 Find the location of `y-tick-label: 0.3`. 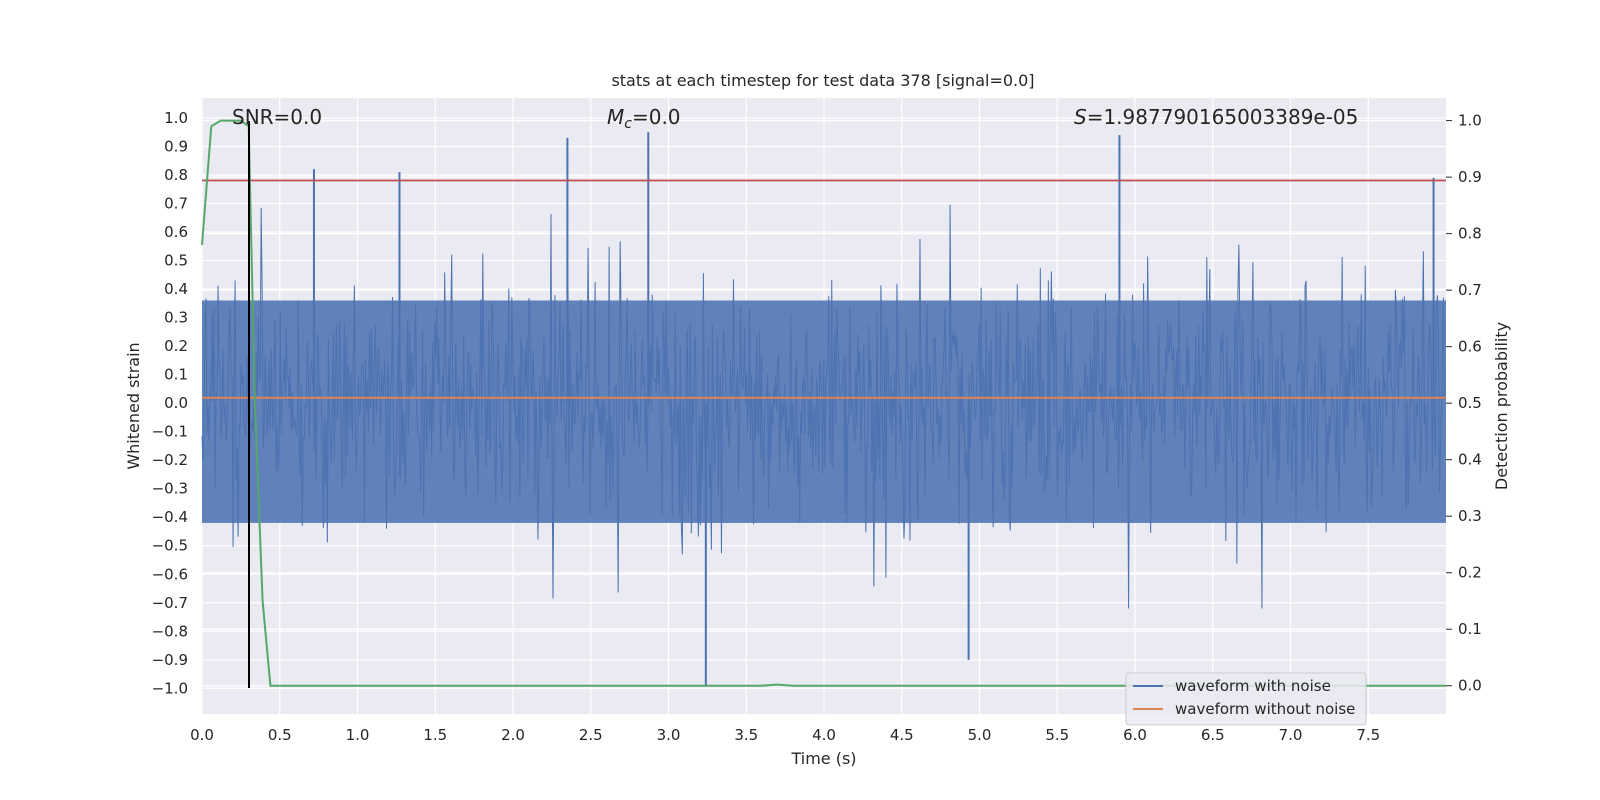

y-tick-label: 0.3 is located at coordinates (176, 318).